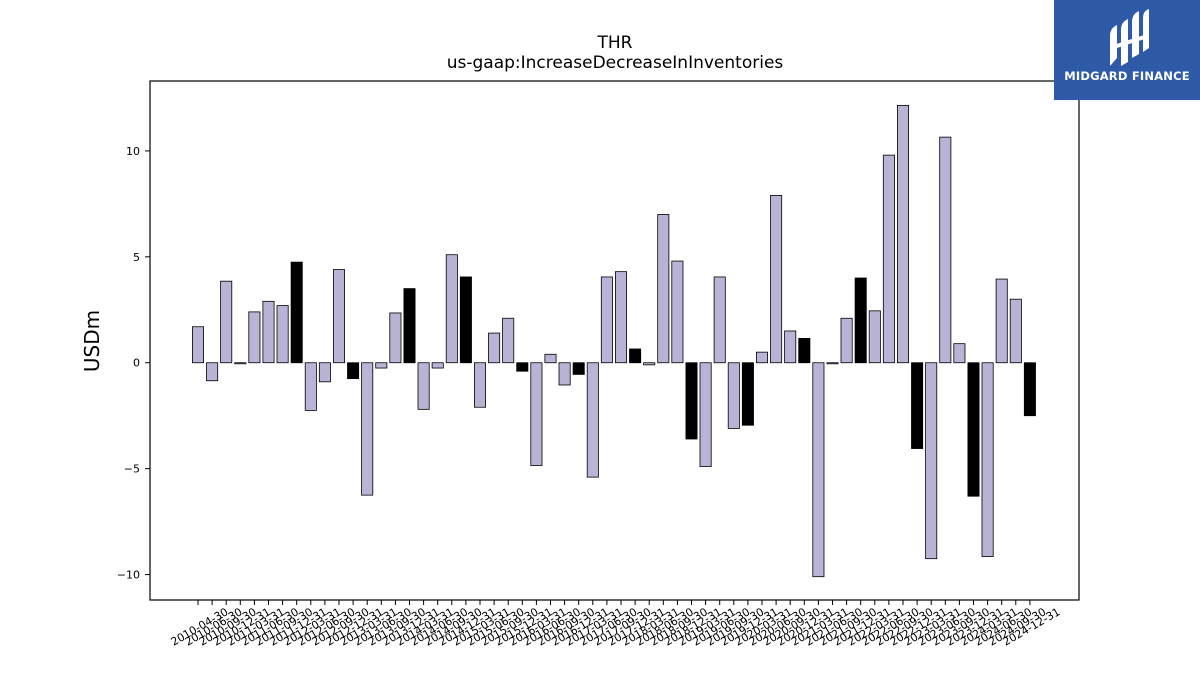  Describe the element at coordinates (133, 151) in the screenshot. I see `y-tick-label: 10` at that location.